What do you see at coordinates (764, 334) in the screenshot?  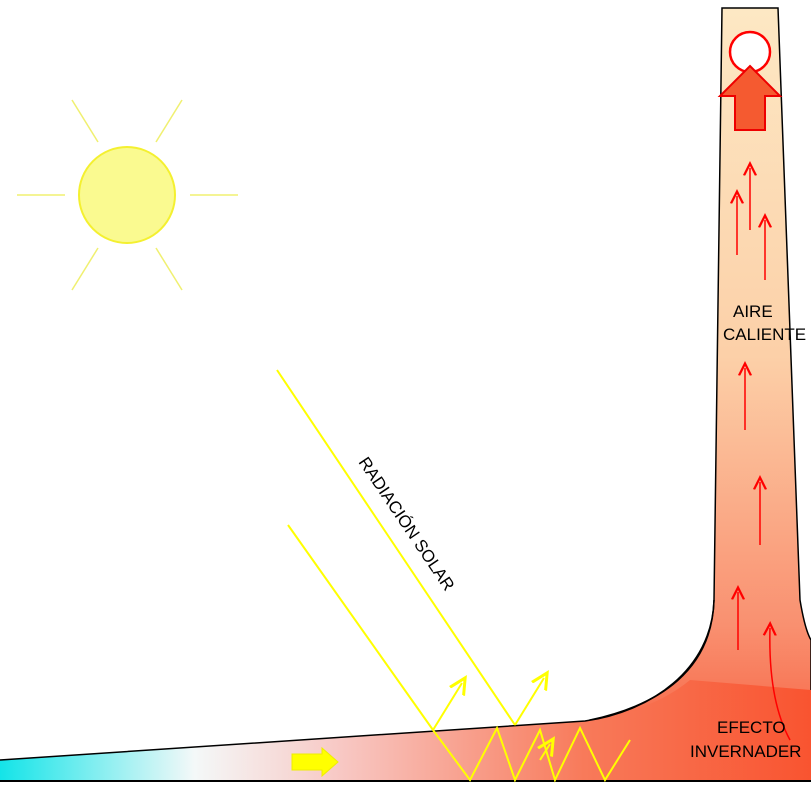 I see `label: CALIENTE` at bounding box center [764, 334].